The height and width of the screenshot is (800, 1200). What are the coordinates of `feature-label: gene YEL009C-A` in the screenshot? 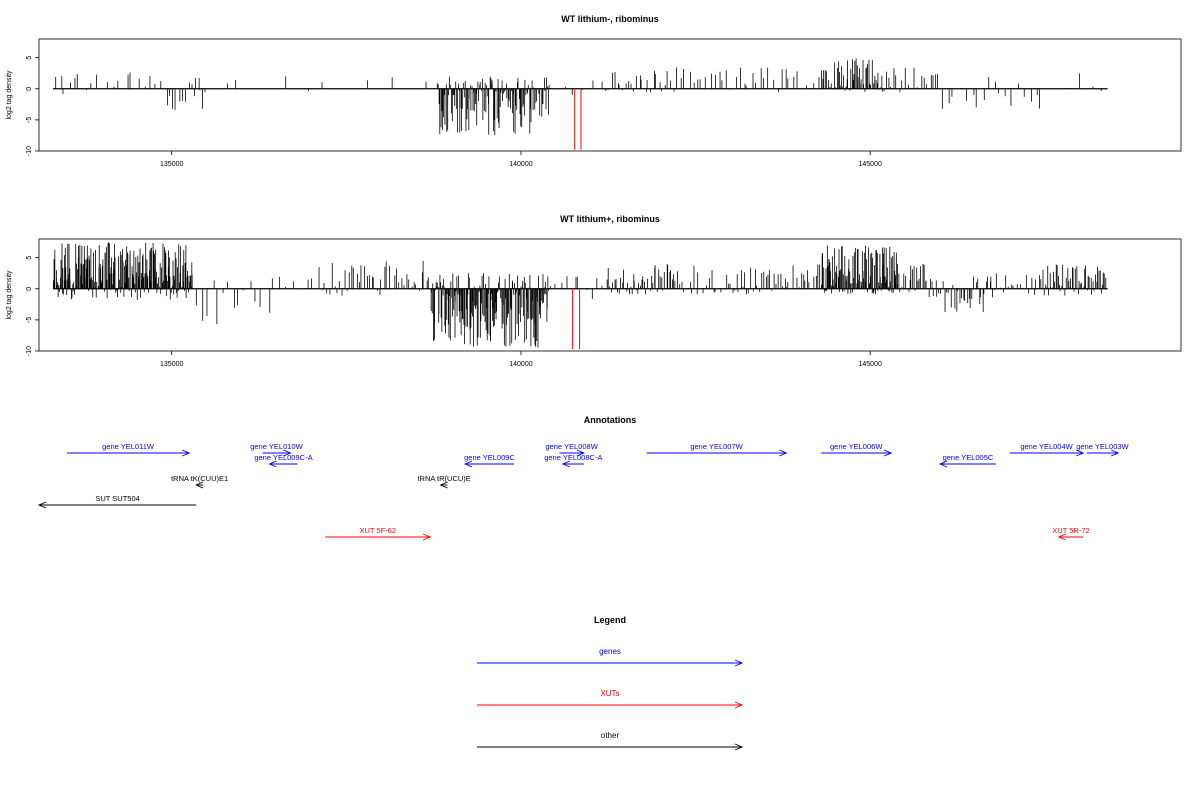 It's located at (283, 457).